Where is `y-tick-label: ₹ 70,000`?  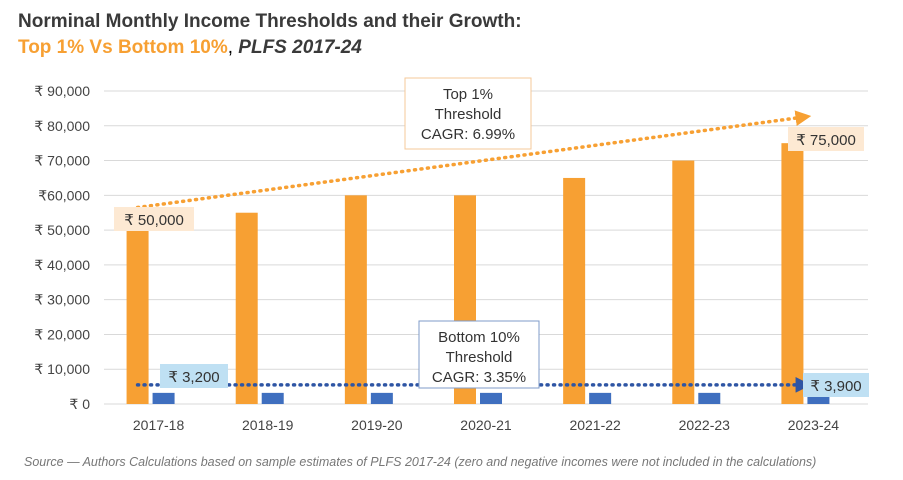
y-tick-label: ₹ 70,000 is located at coordinates (62, 161).